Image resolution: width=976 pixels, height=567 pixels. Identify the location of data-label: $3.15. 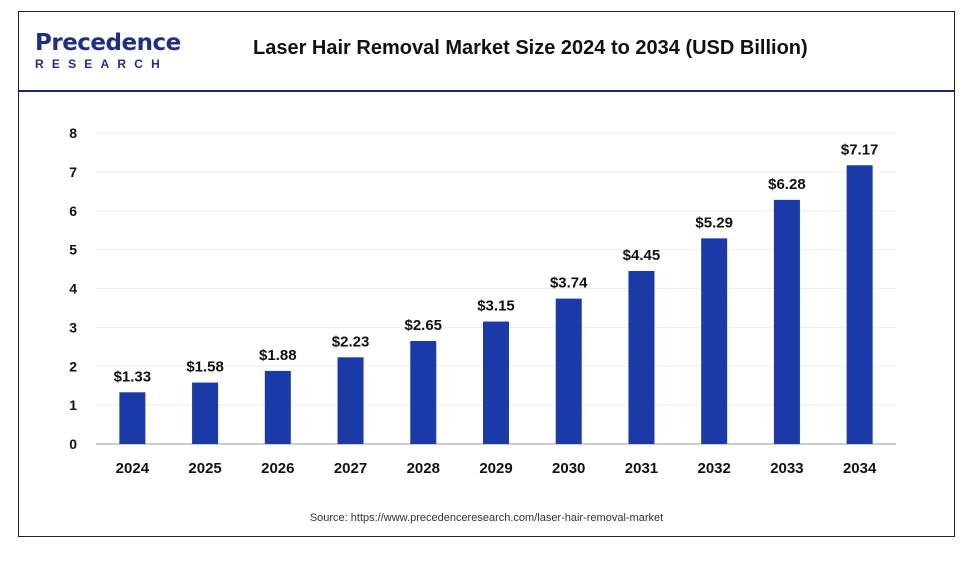
(496, 306).